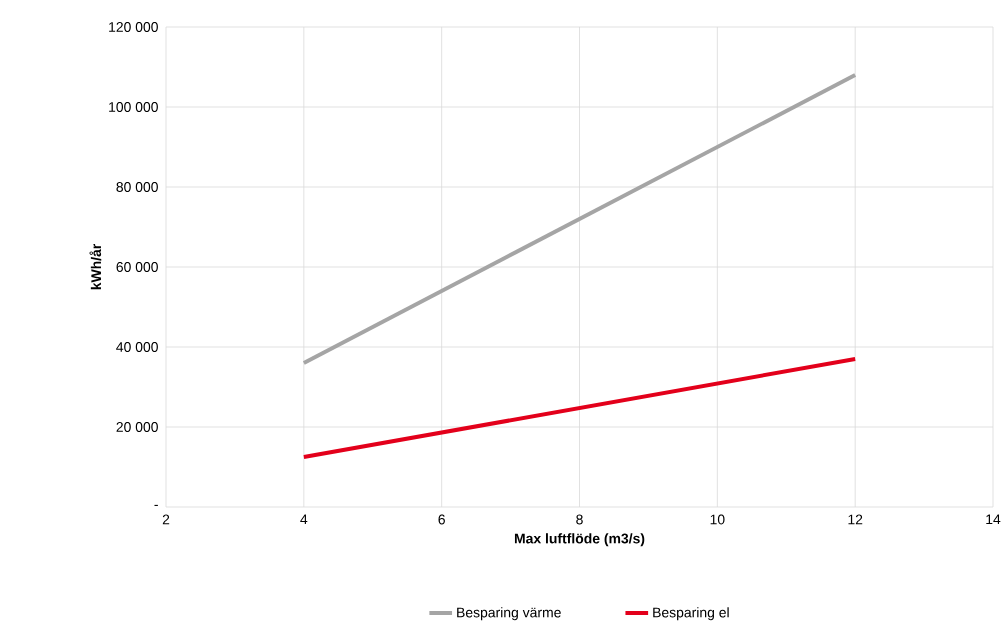  What do you see at coordinates (137, 347) in the screenshot?
I see `y-tick-label: 40 000` at bounding box center [137, 347].